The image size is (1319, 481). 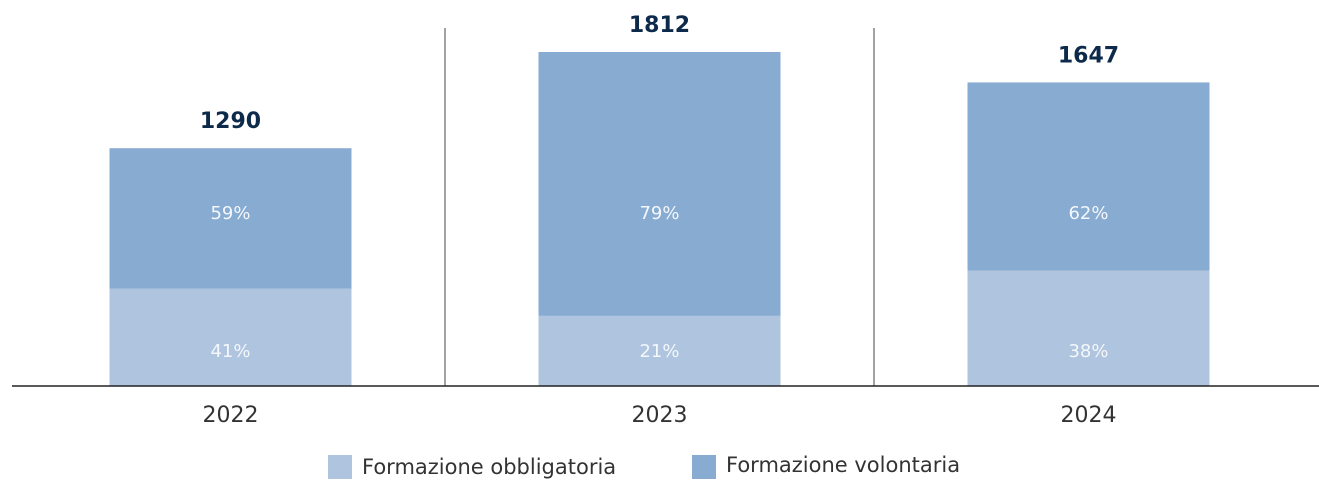 What do you see at coordinates (489, 467) in the screenshot?
I see `legend-label: Formazione obbligatoria` at bounding box center [489, 467].